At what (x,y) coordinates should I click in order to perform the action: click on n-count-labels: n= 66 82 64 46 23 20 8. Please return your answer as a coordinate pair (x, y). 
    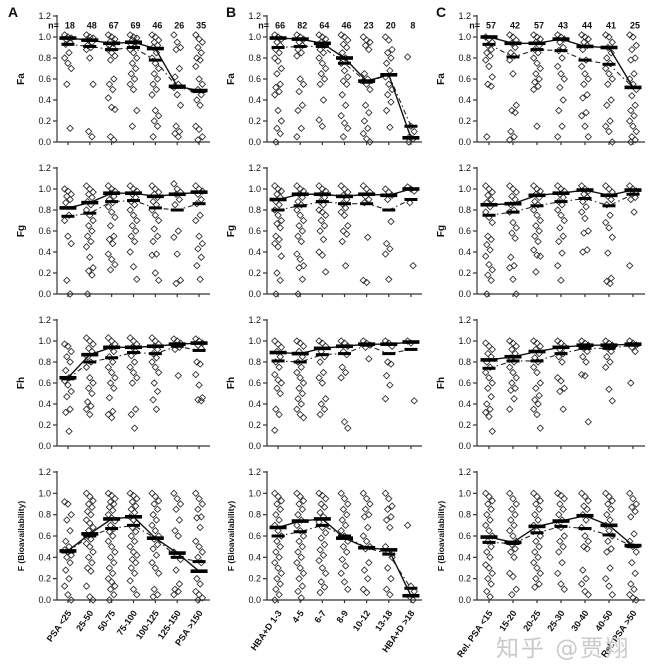
    Looking at the image, I should click on (336, 26).